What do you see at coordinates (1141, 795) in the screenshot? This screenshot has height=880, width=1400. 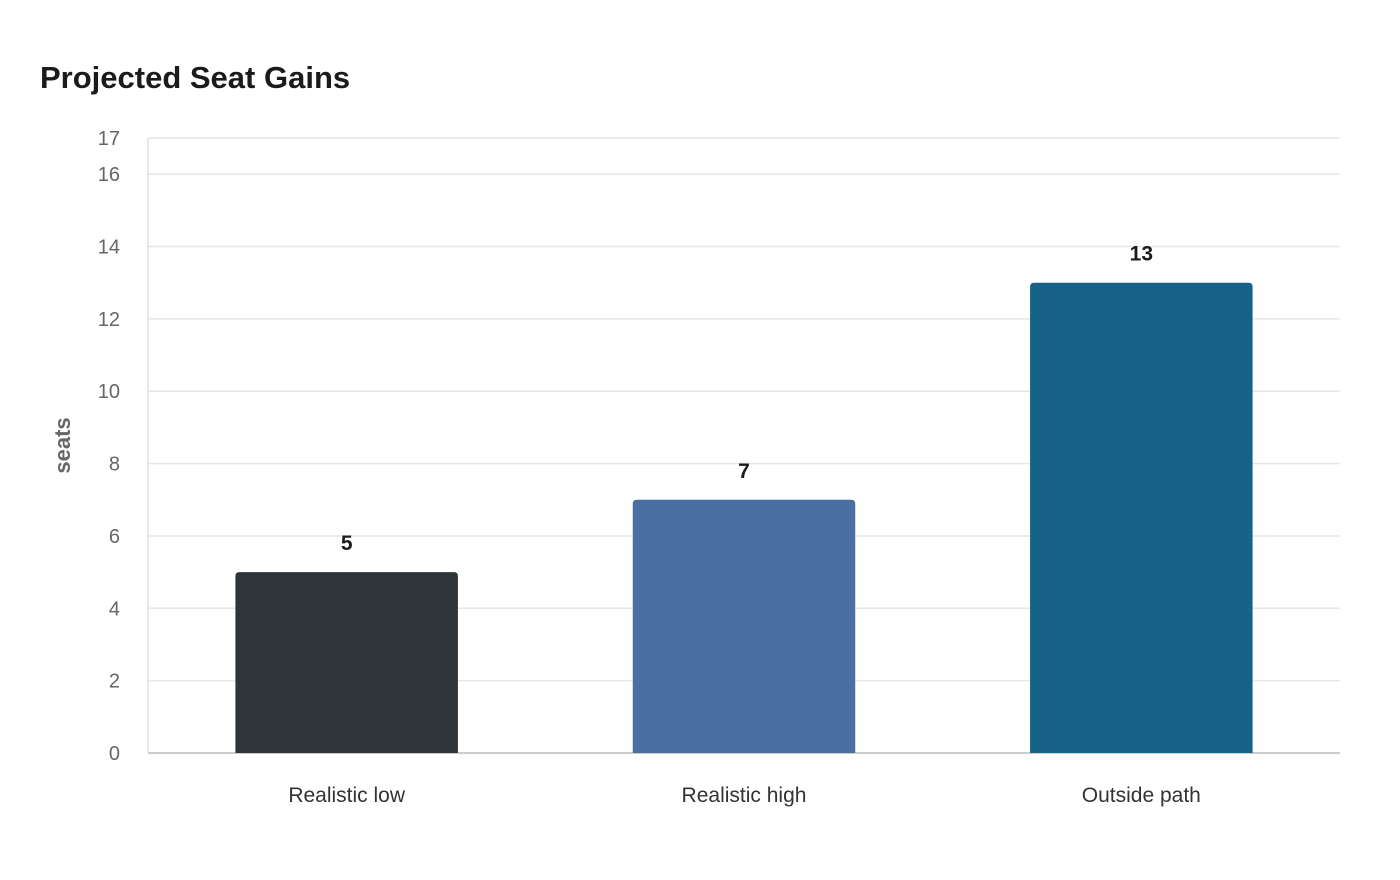 I see `x-tick-label: Outside path` at bounding box center [1141, 795].